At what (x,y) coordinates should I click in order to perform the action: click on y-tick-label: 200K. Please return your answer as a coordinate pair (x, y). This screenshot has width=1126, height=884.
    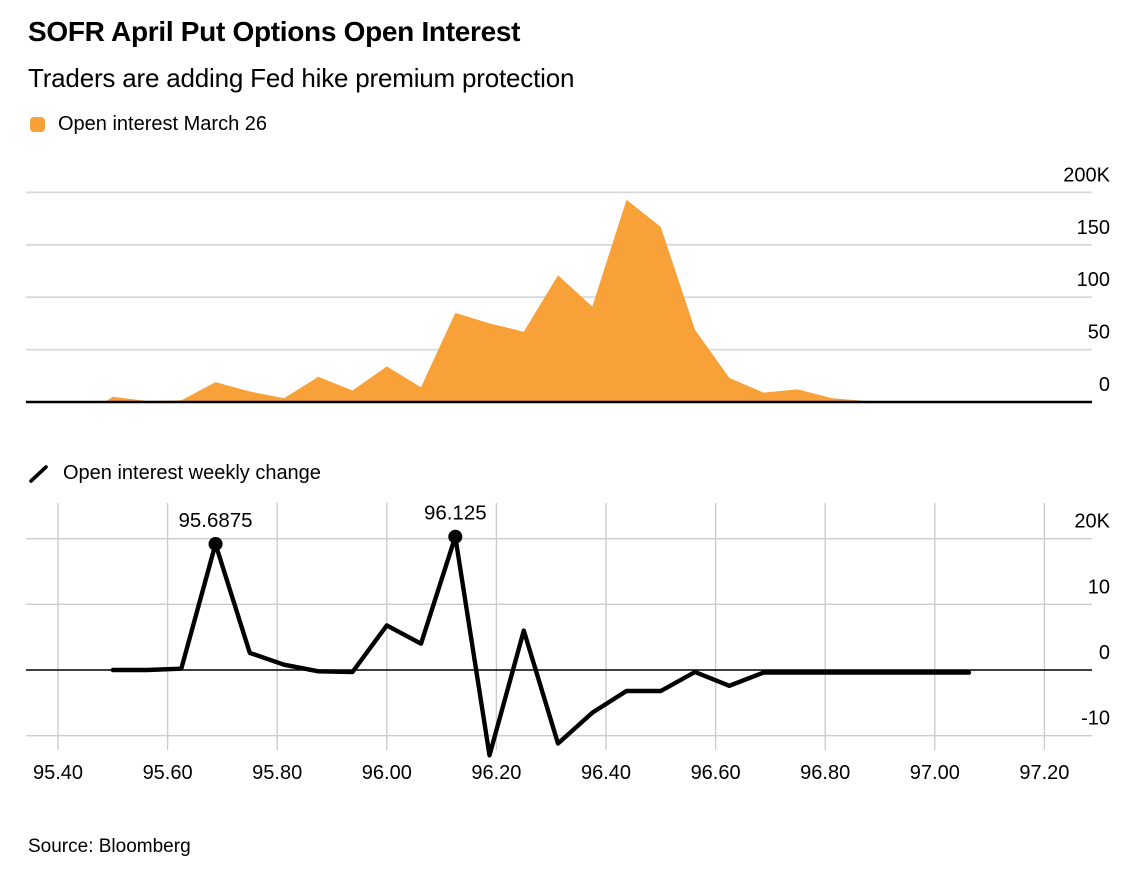
    Looking at the image, I should click on (1086, 175).